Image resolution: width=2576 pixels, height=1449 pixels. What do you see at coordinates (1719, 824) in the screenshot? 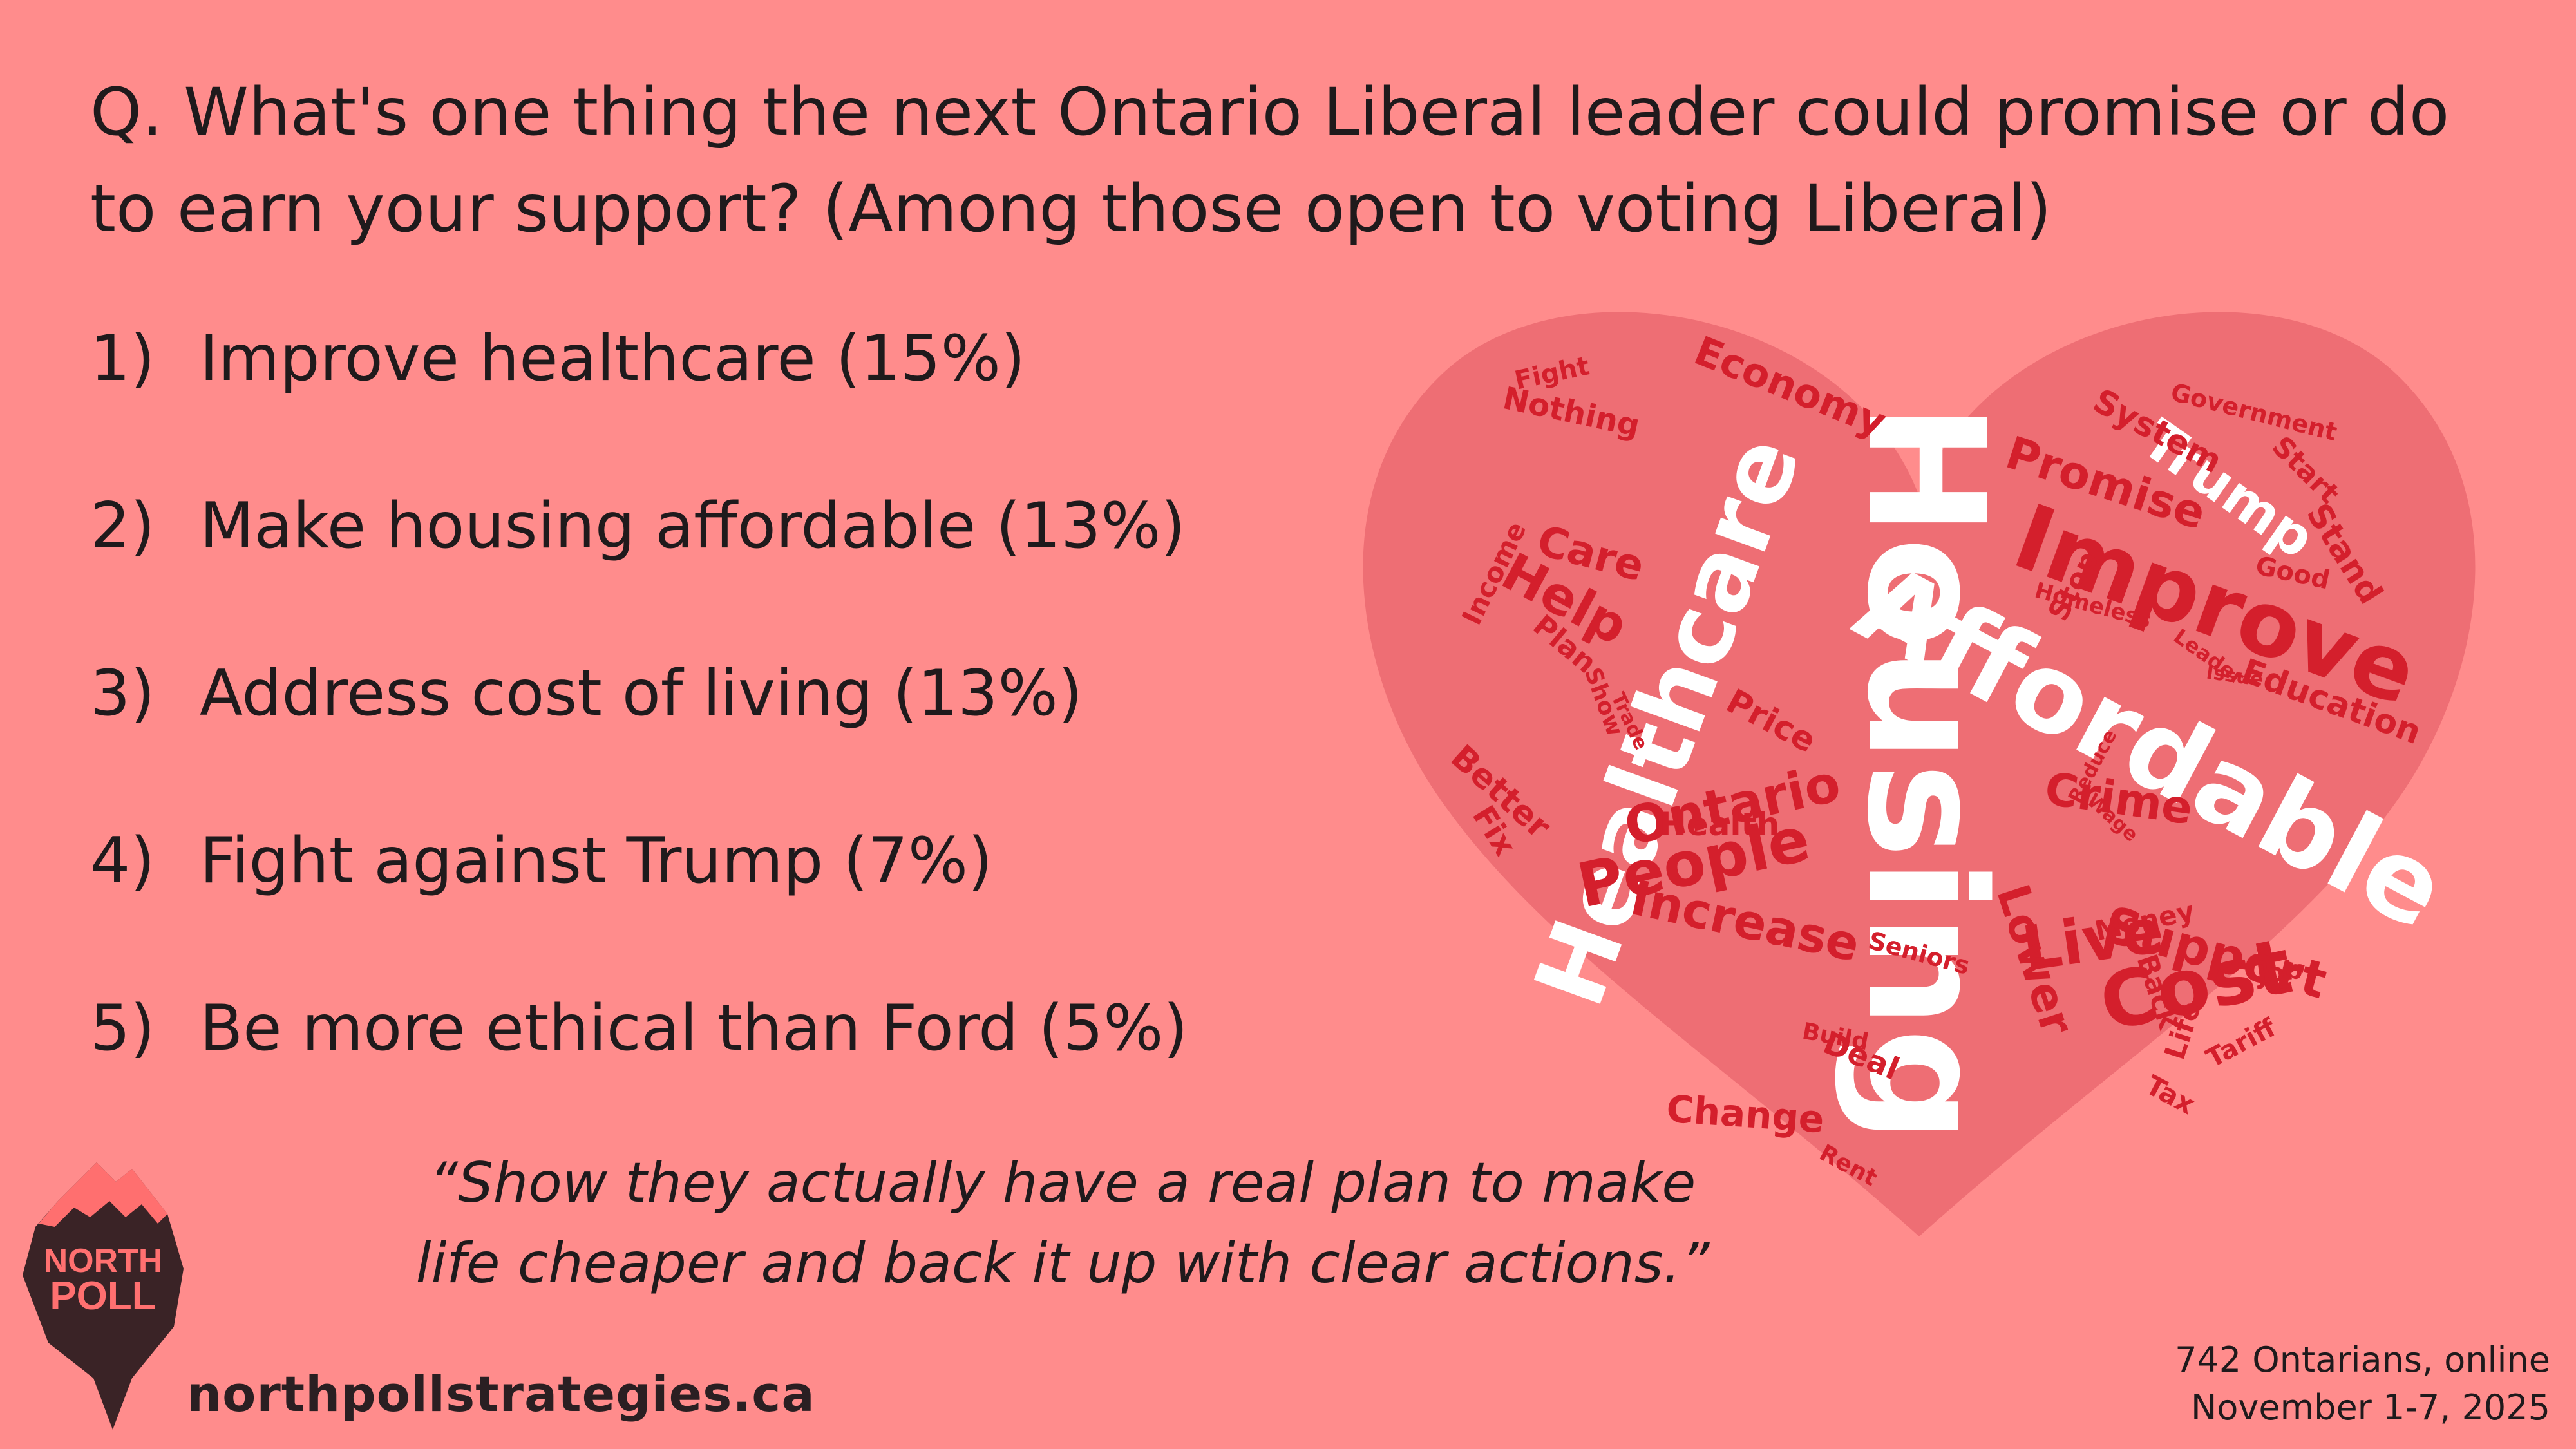
I see `word-cloud-word: Health` at bounding box center [1719, 824].